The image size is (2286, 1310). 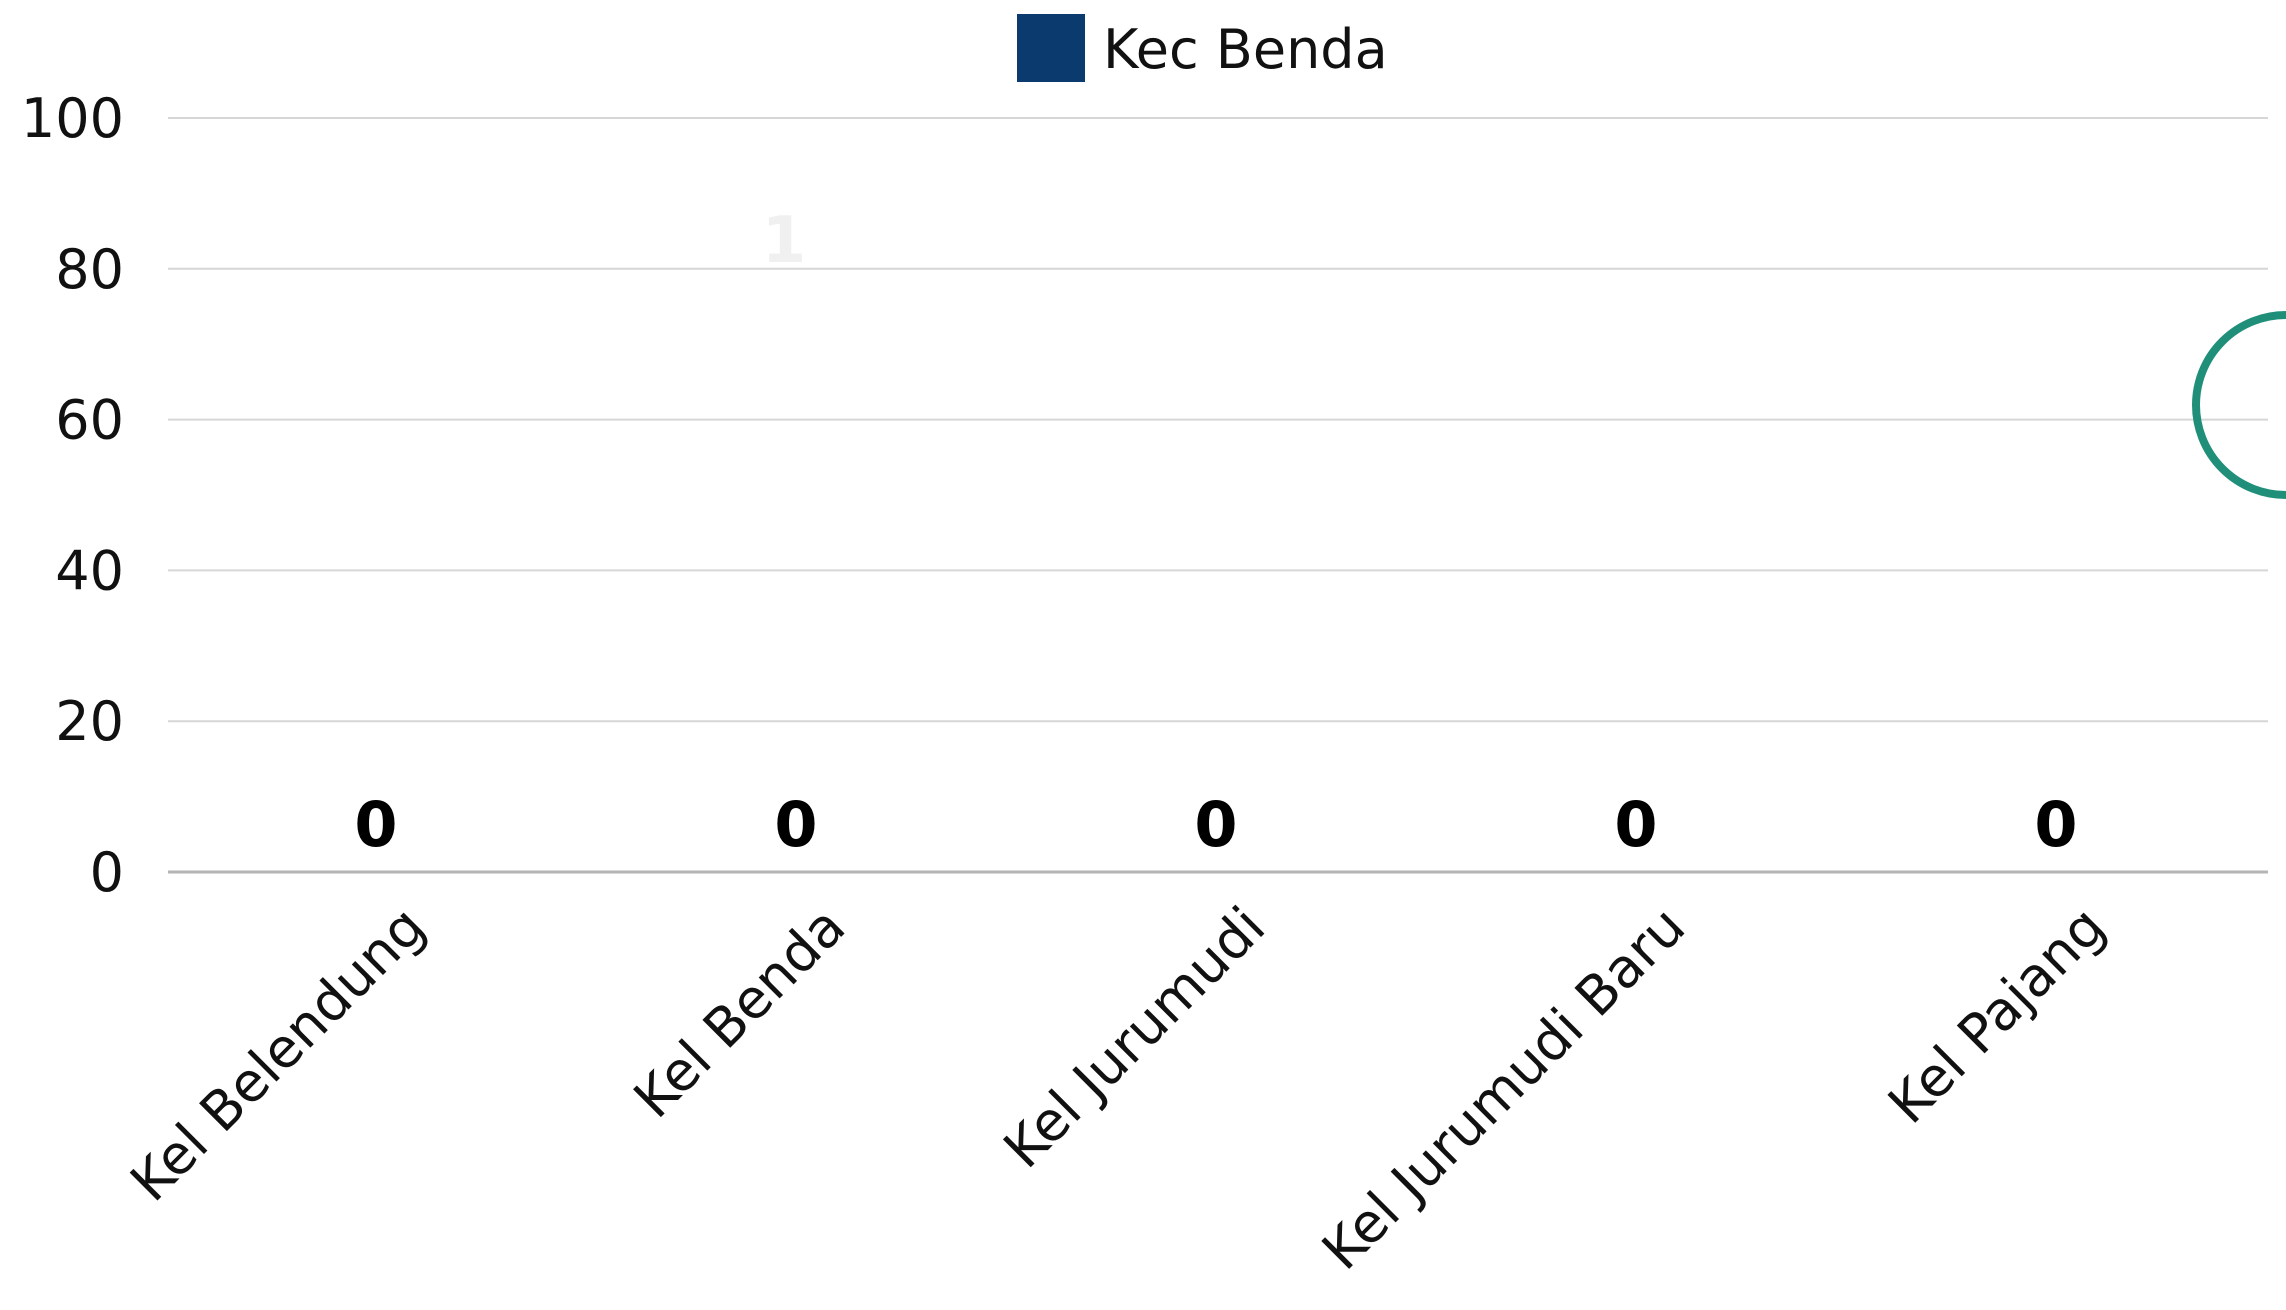 I want to click on faint-annotation: 1, so click(x=784, y=241).